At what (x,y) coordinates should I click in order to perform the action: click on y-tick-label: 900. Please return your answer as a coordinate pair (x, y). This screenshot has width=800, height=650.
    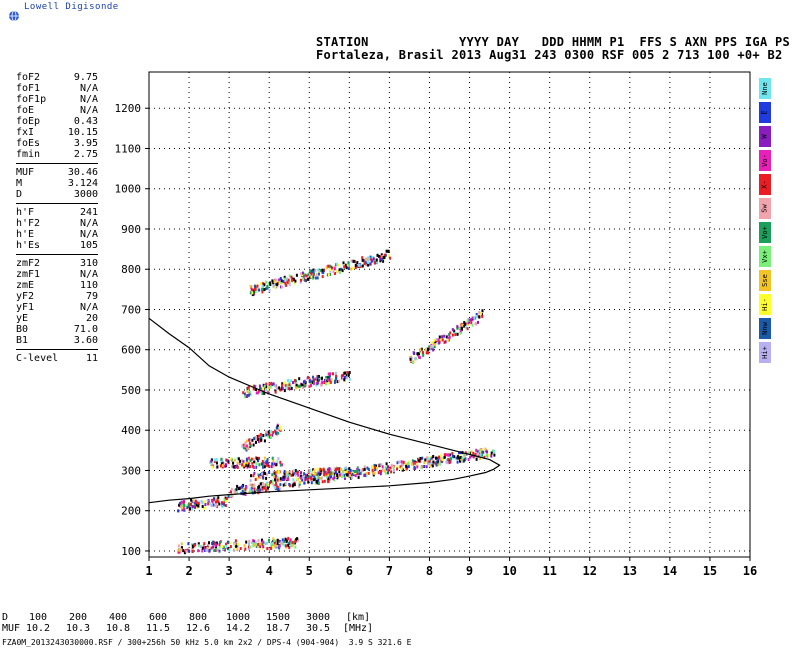
    Looking at the image, I should click on (131, 229).